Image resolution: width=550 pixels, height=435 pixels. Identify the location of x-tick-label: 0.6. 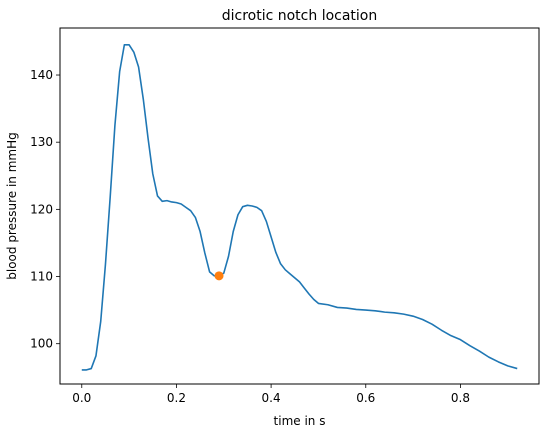
(365, 398).